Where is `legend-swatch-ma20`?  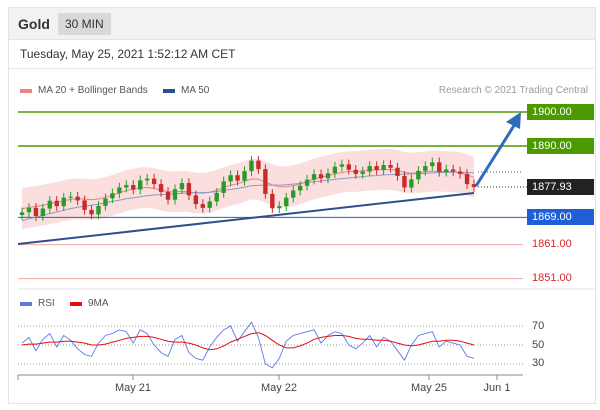
legend-swatch-ma20 is located at coordinates (26, 90).